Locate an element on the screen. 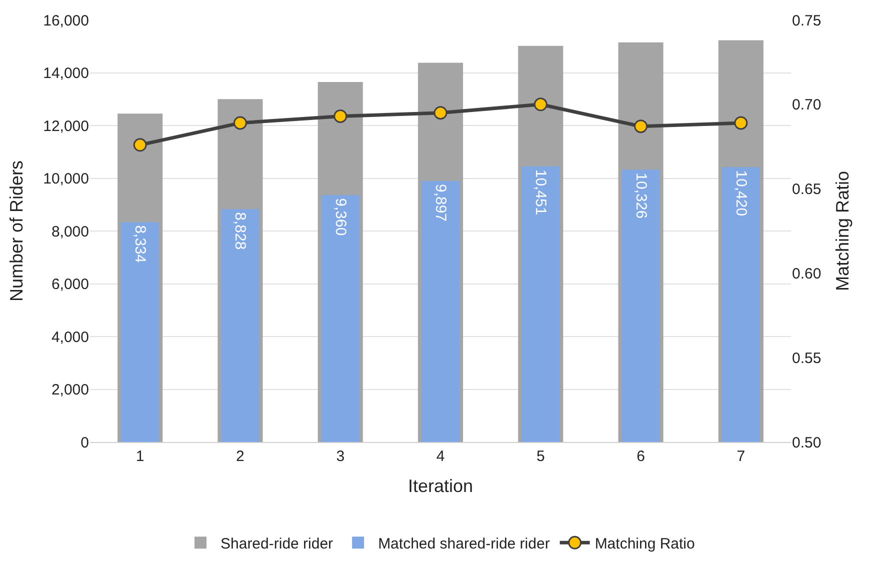 Image resolution: width=886 pixels, height=572 pixels. data-label: 9,360 is located at coordinates (340, 217).